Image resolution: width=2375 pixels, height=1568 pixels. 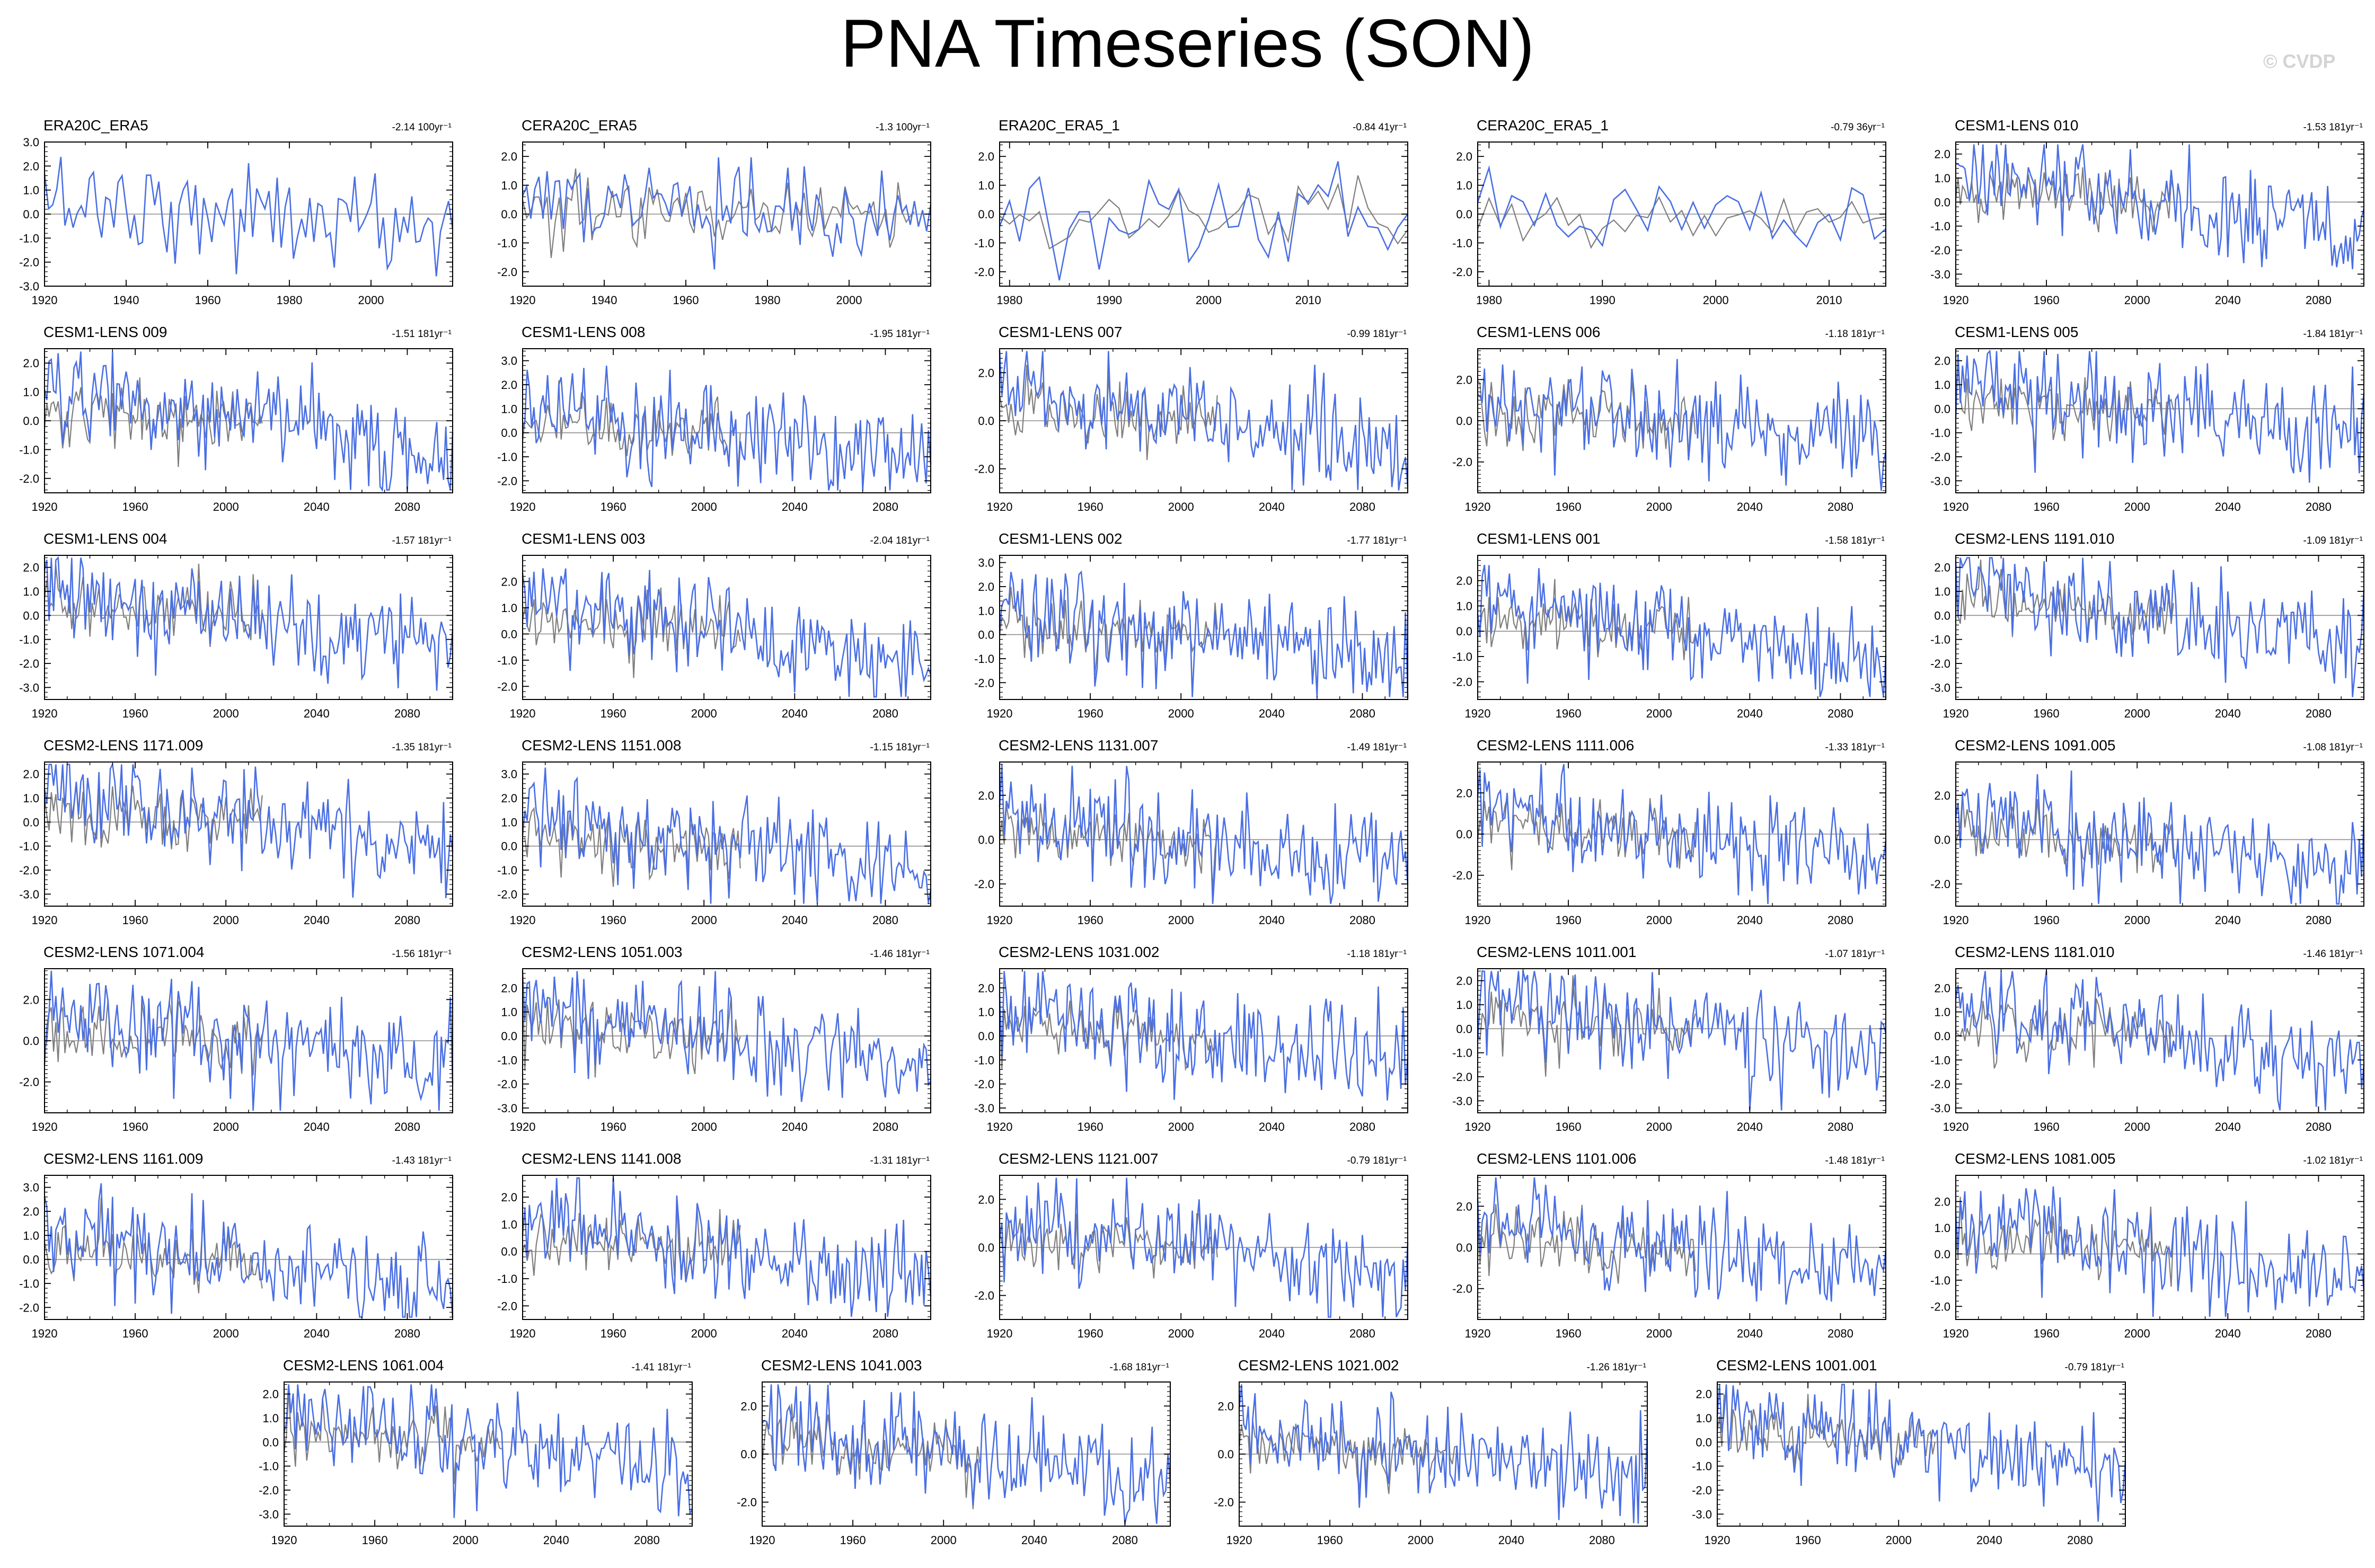 What do you see at coordinates (1539, 538) in the screenshot?
I see `panel-title: CESM1-LENS 001` at bounding box center [1539, 538].